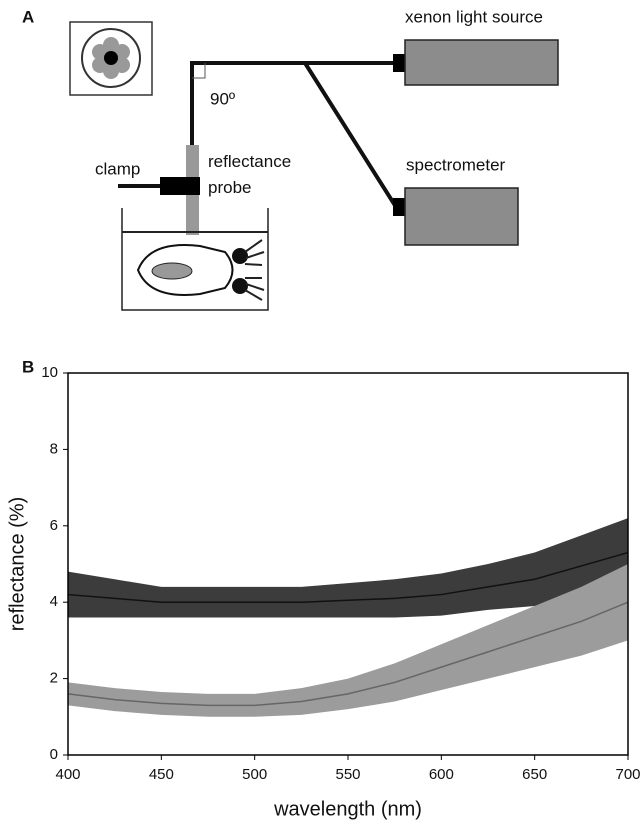 Image resolution: width=643 pixels, height=828 pixels. I want to click on x-tick-label: 400, so click(67, 774).